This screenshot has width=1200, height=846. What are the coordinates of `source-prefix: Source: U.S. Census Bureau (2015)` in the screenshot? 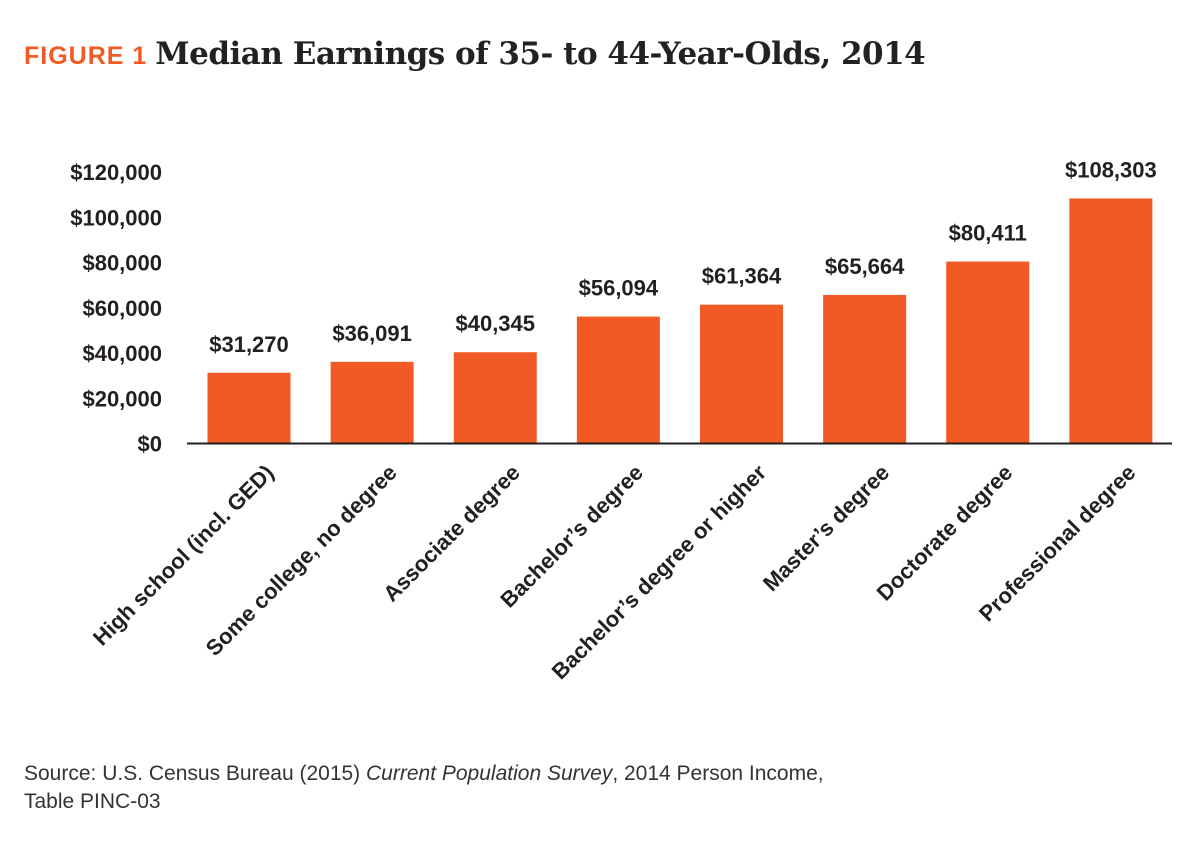 It's located at (195, 773).